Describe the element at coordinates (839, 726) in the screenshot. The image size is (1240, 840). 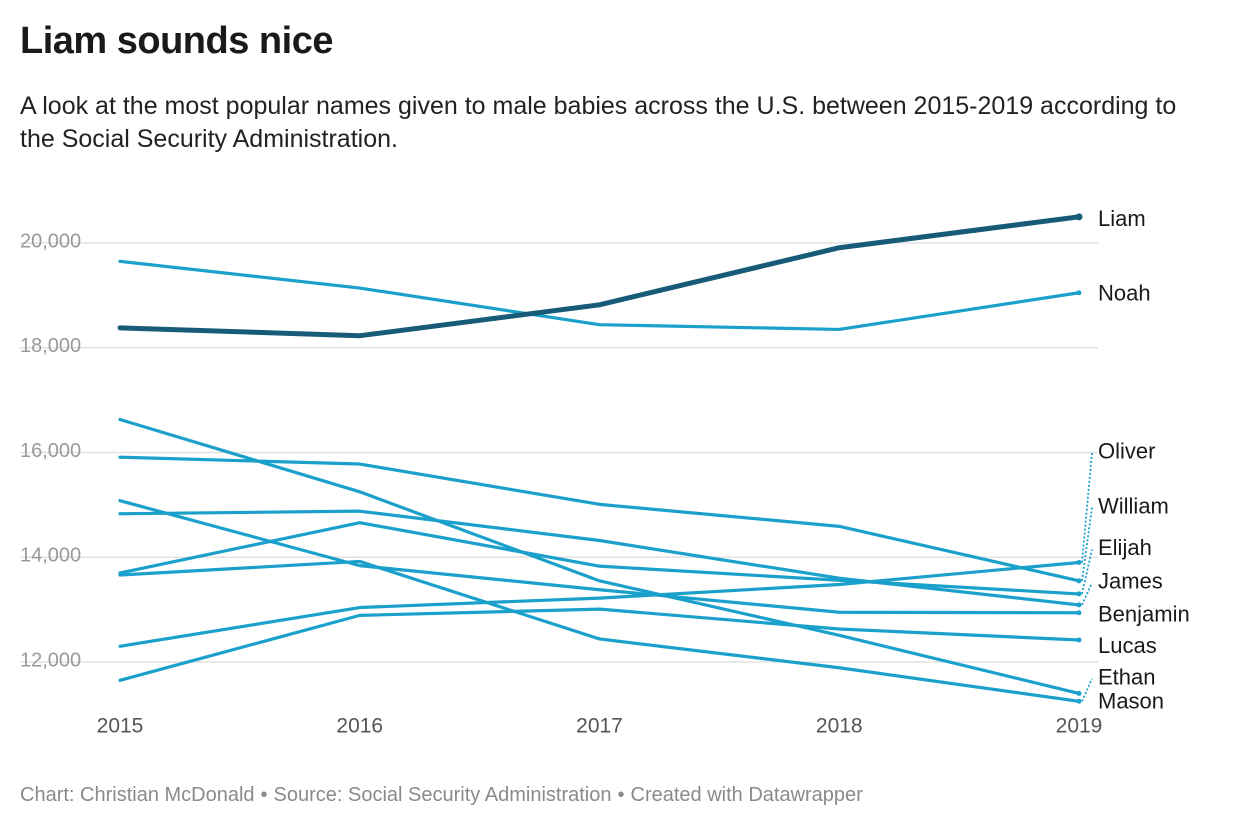
I see `x-tick-label: 2018` at that location.